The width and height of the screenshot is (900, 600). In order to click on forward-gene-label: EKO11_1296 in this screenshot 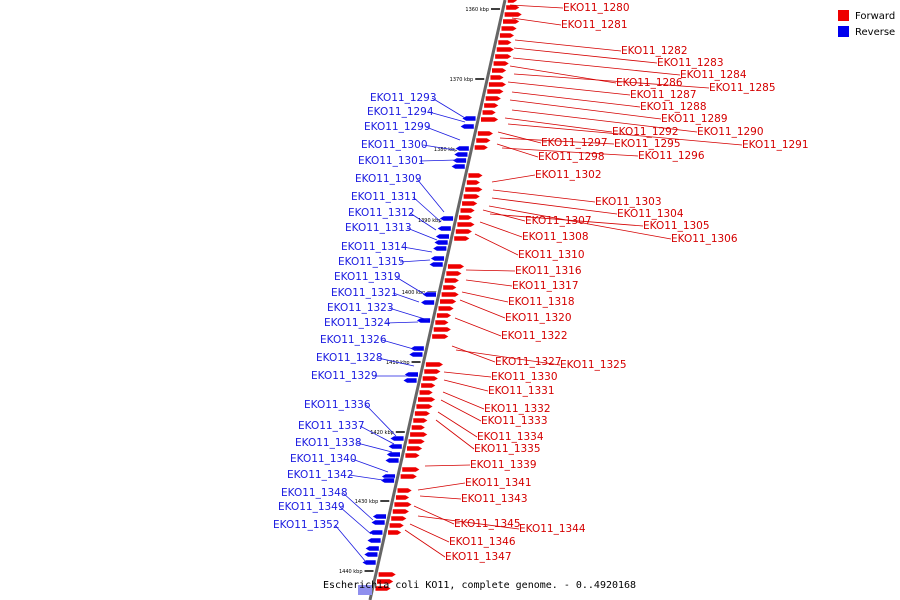, I will do `click(671, 156)`.